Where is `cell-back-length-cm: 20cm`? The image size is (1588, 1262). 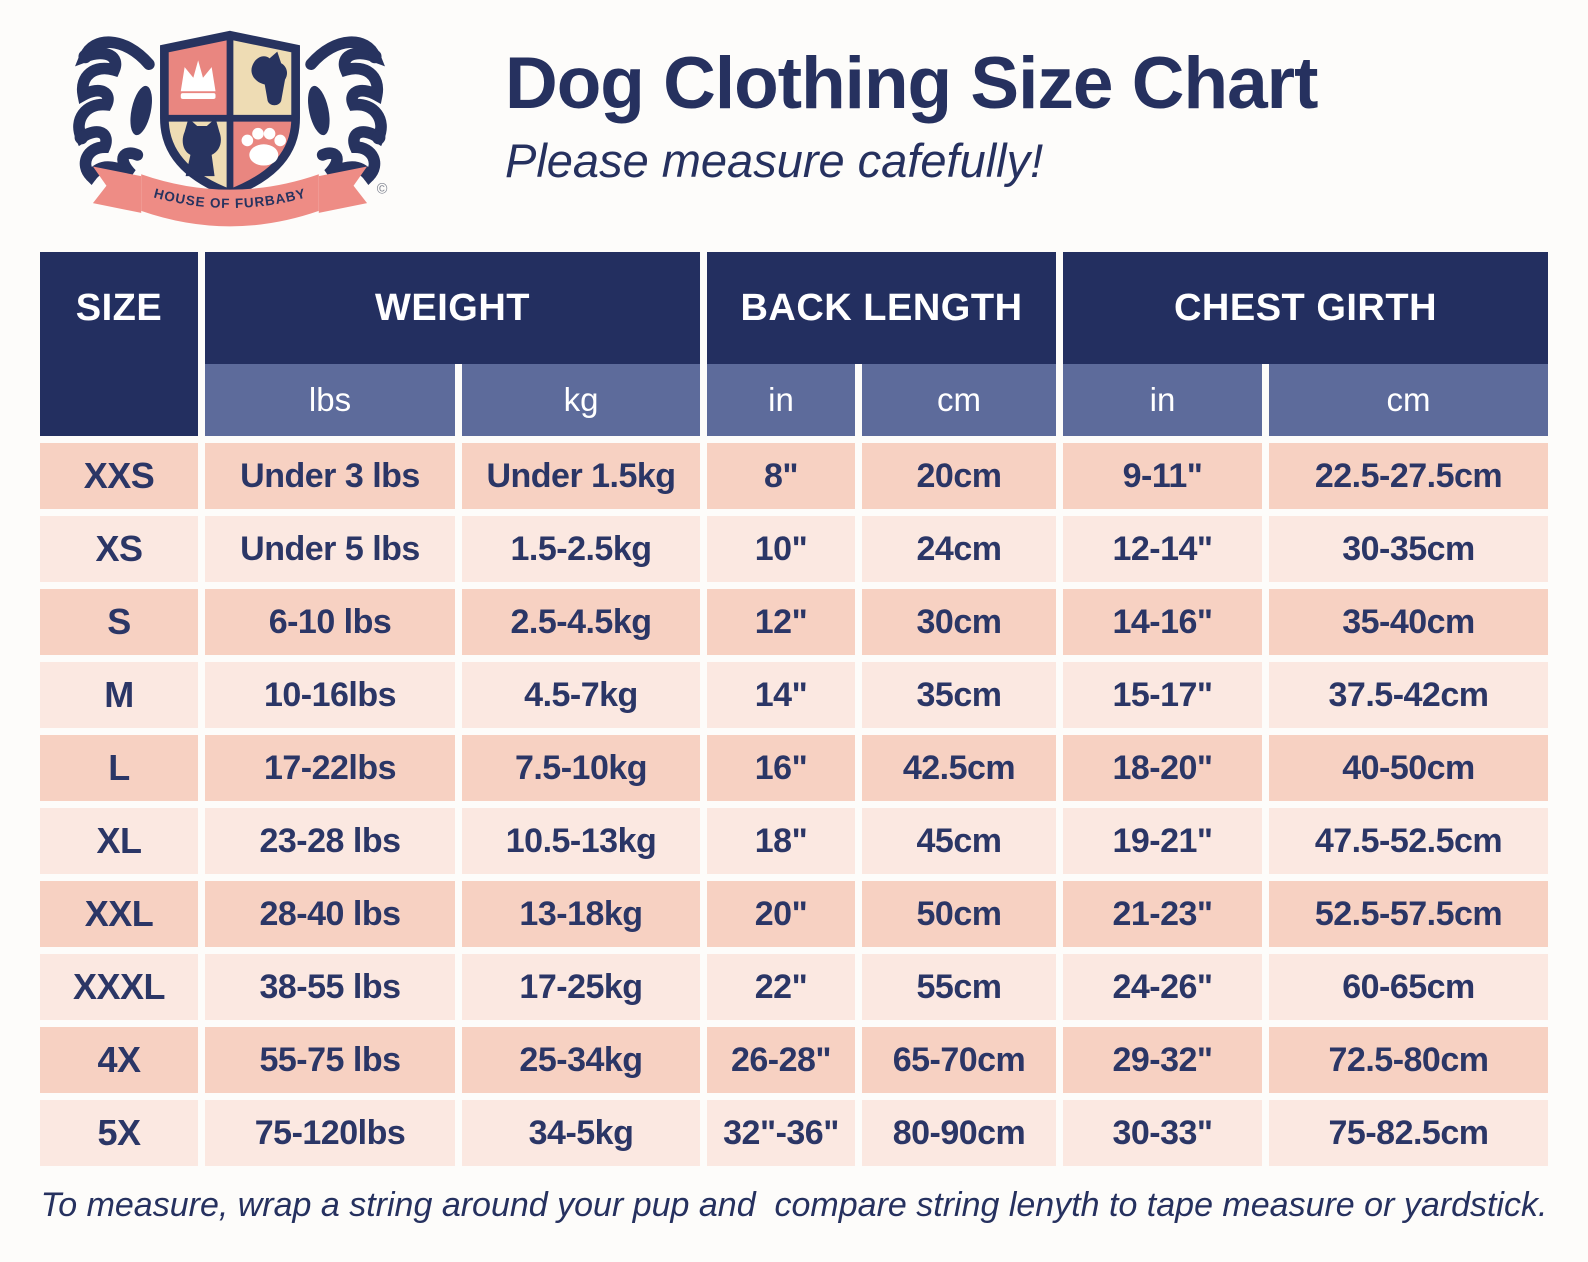
cell-back-length-cm: 20cm is located at coordinates (959, 476).